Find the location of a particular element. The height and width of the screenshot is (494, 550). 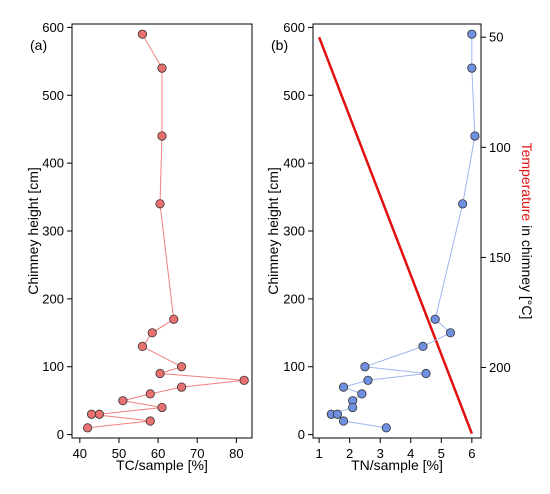

panel-a-label: (a) is located at coordinates (38, 45).